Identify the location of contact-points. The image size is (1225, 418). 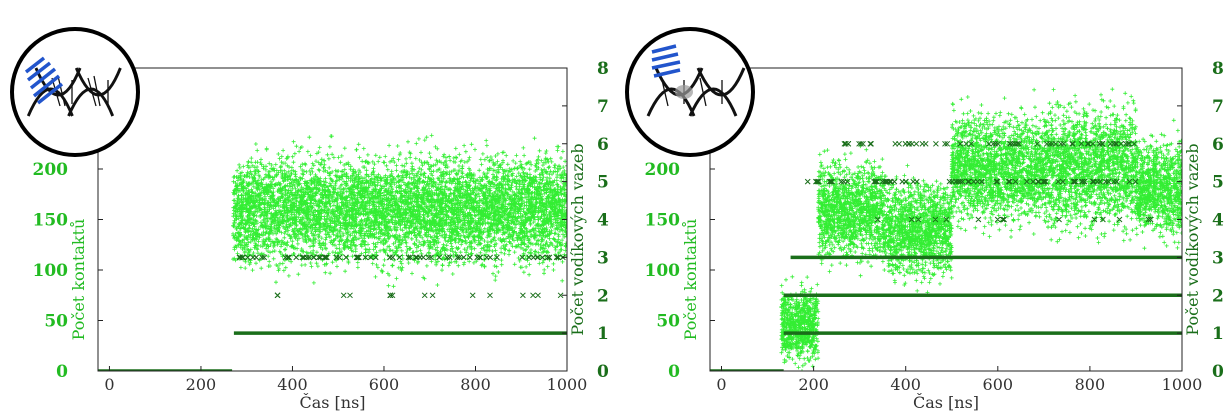
(399, 211).